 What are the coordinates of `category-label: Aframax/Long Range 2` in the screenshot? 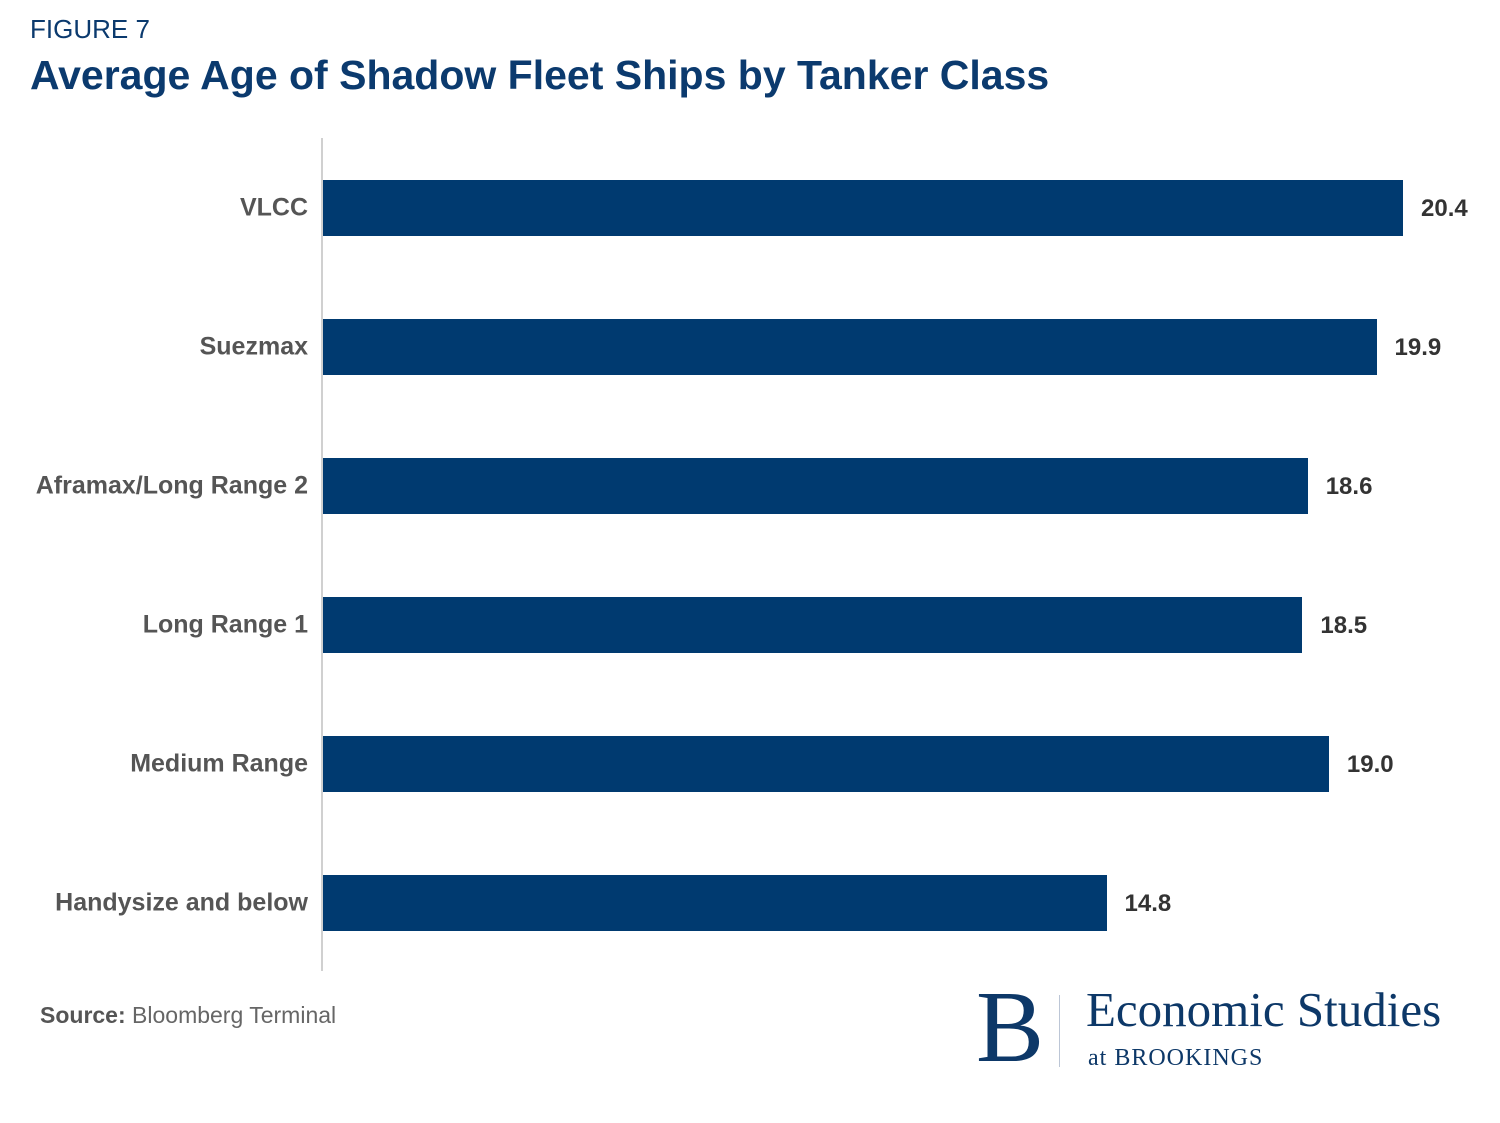 It's located at (171, 485).